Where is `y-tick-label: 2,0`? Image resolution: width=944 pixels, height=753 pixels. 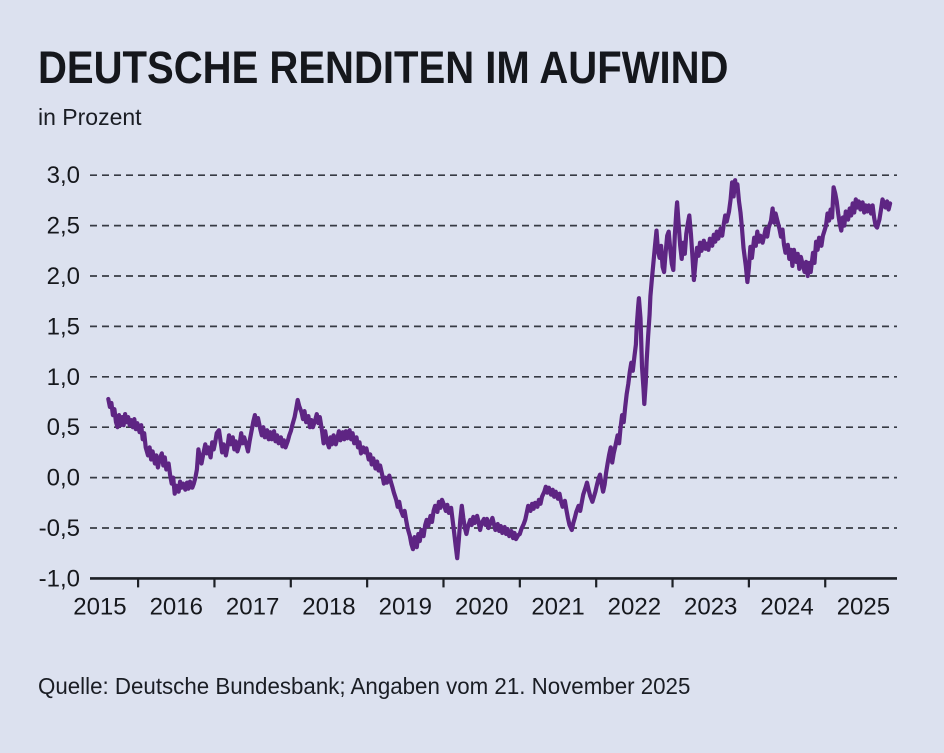
y-tick-label: 2,0 is located at coordinates (63, 276).